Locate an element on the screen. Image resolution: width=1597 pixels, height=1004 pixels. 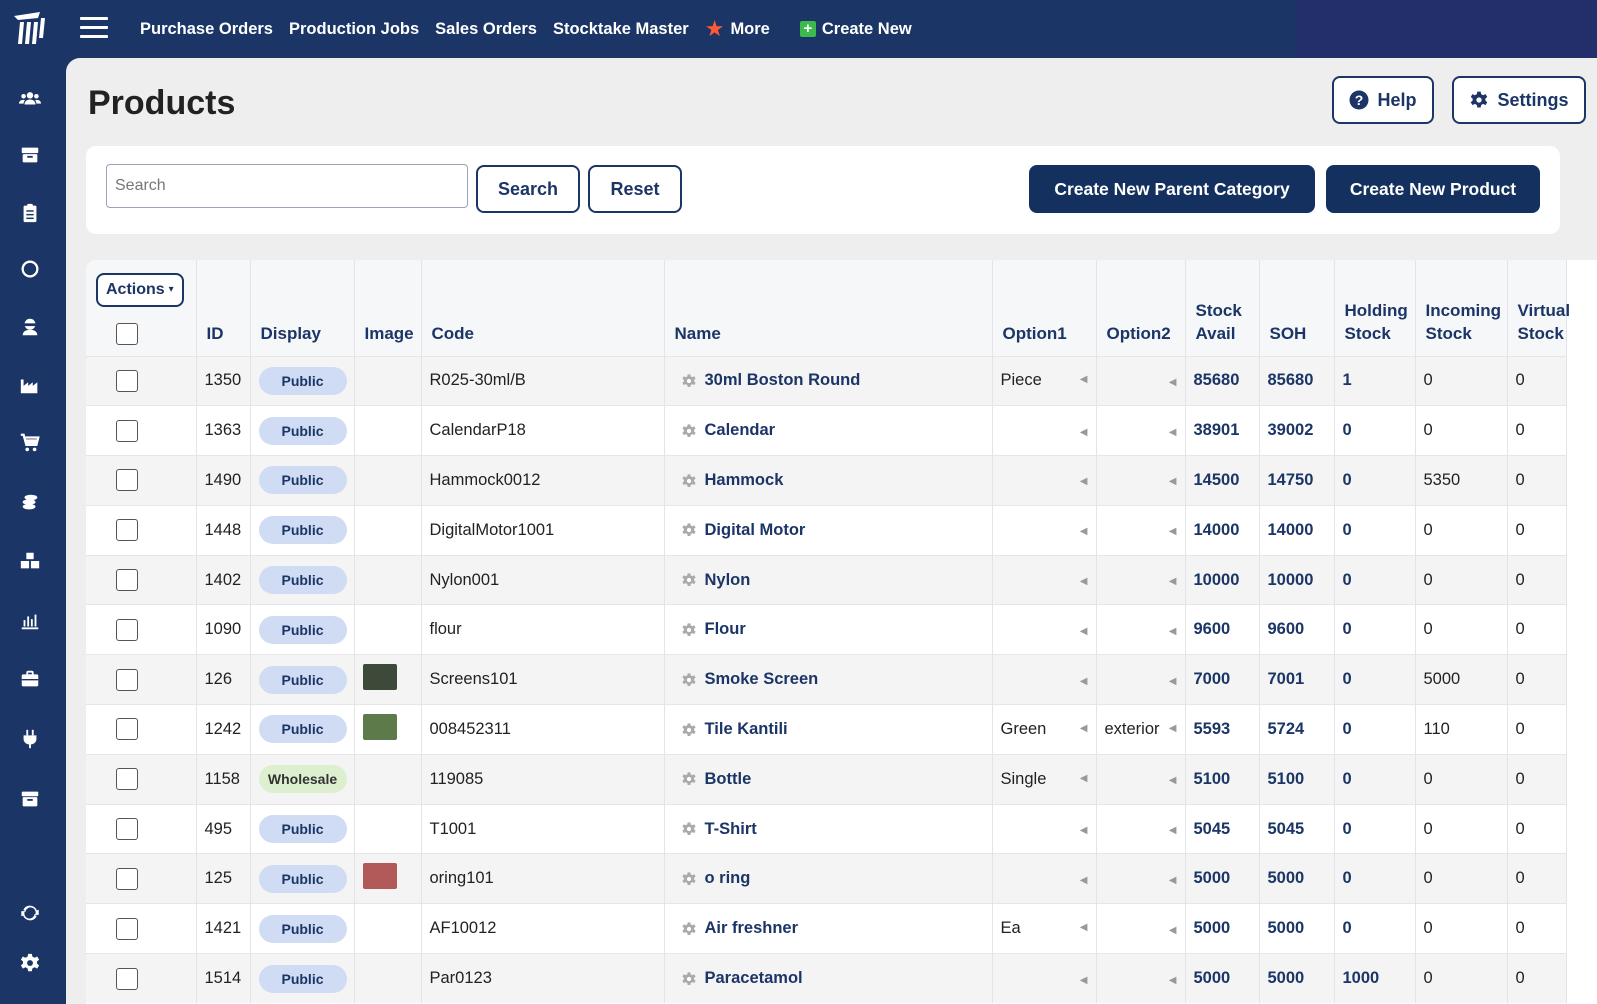
soh-link: 10000 is located at coordinates (1290, 579).